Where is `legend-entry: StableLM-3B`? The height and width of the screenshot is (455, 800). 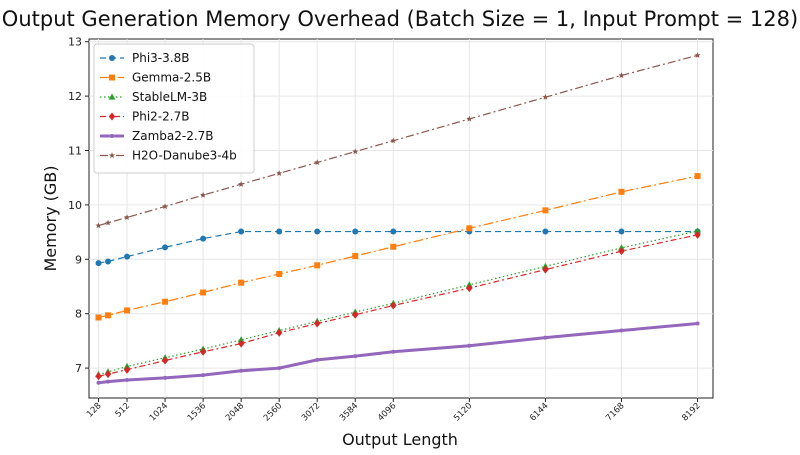
legend-entry: StableLM-3B is located at coordinates (153, 97).